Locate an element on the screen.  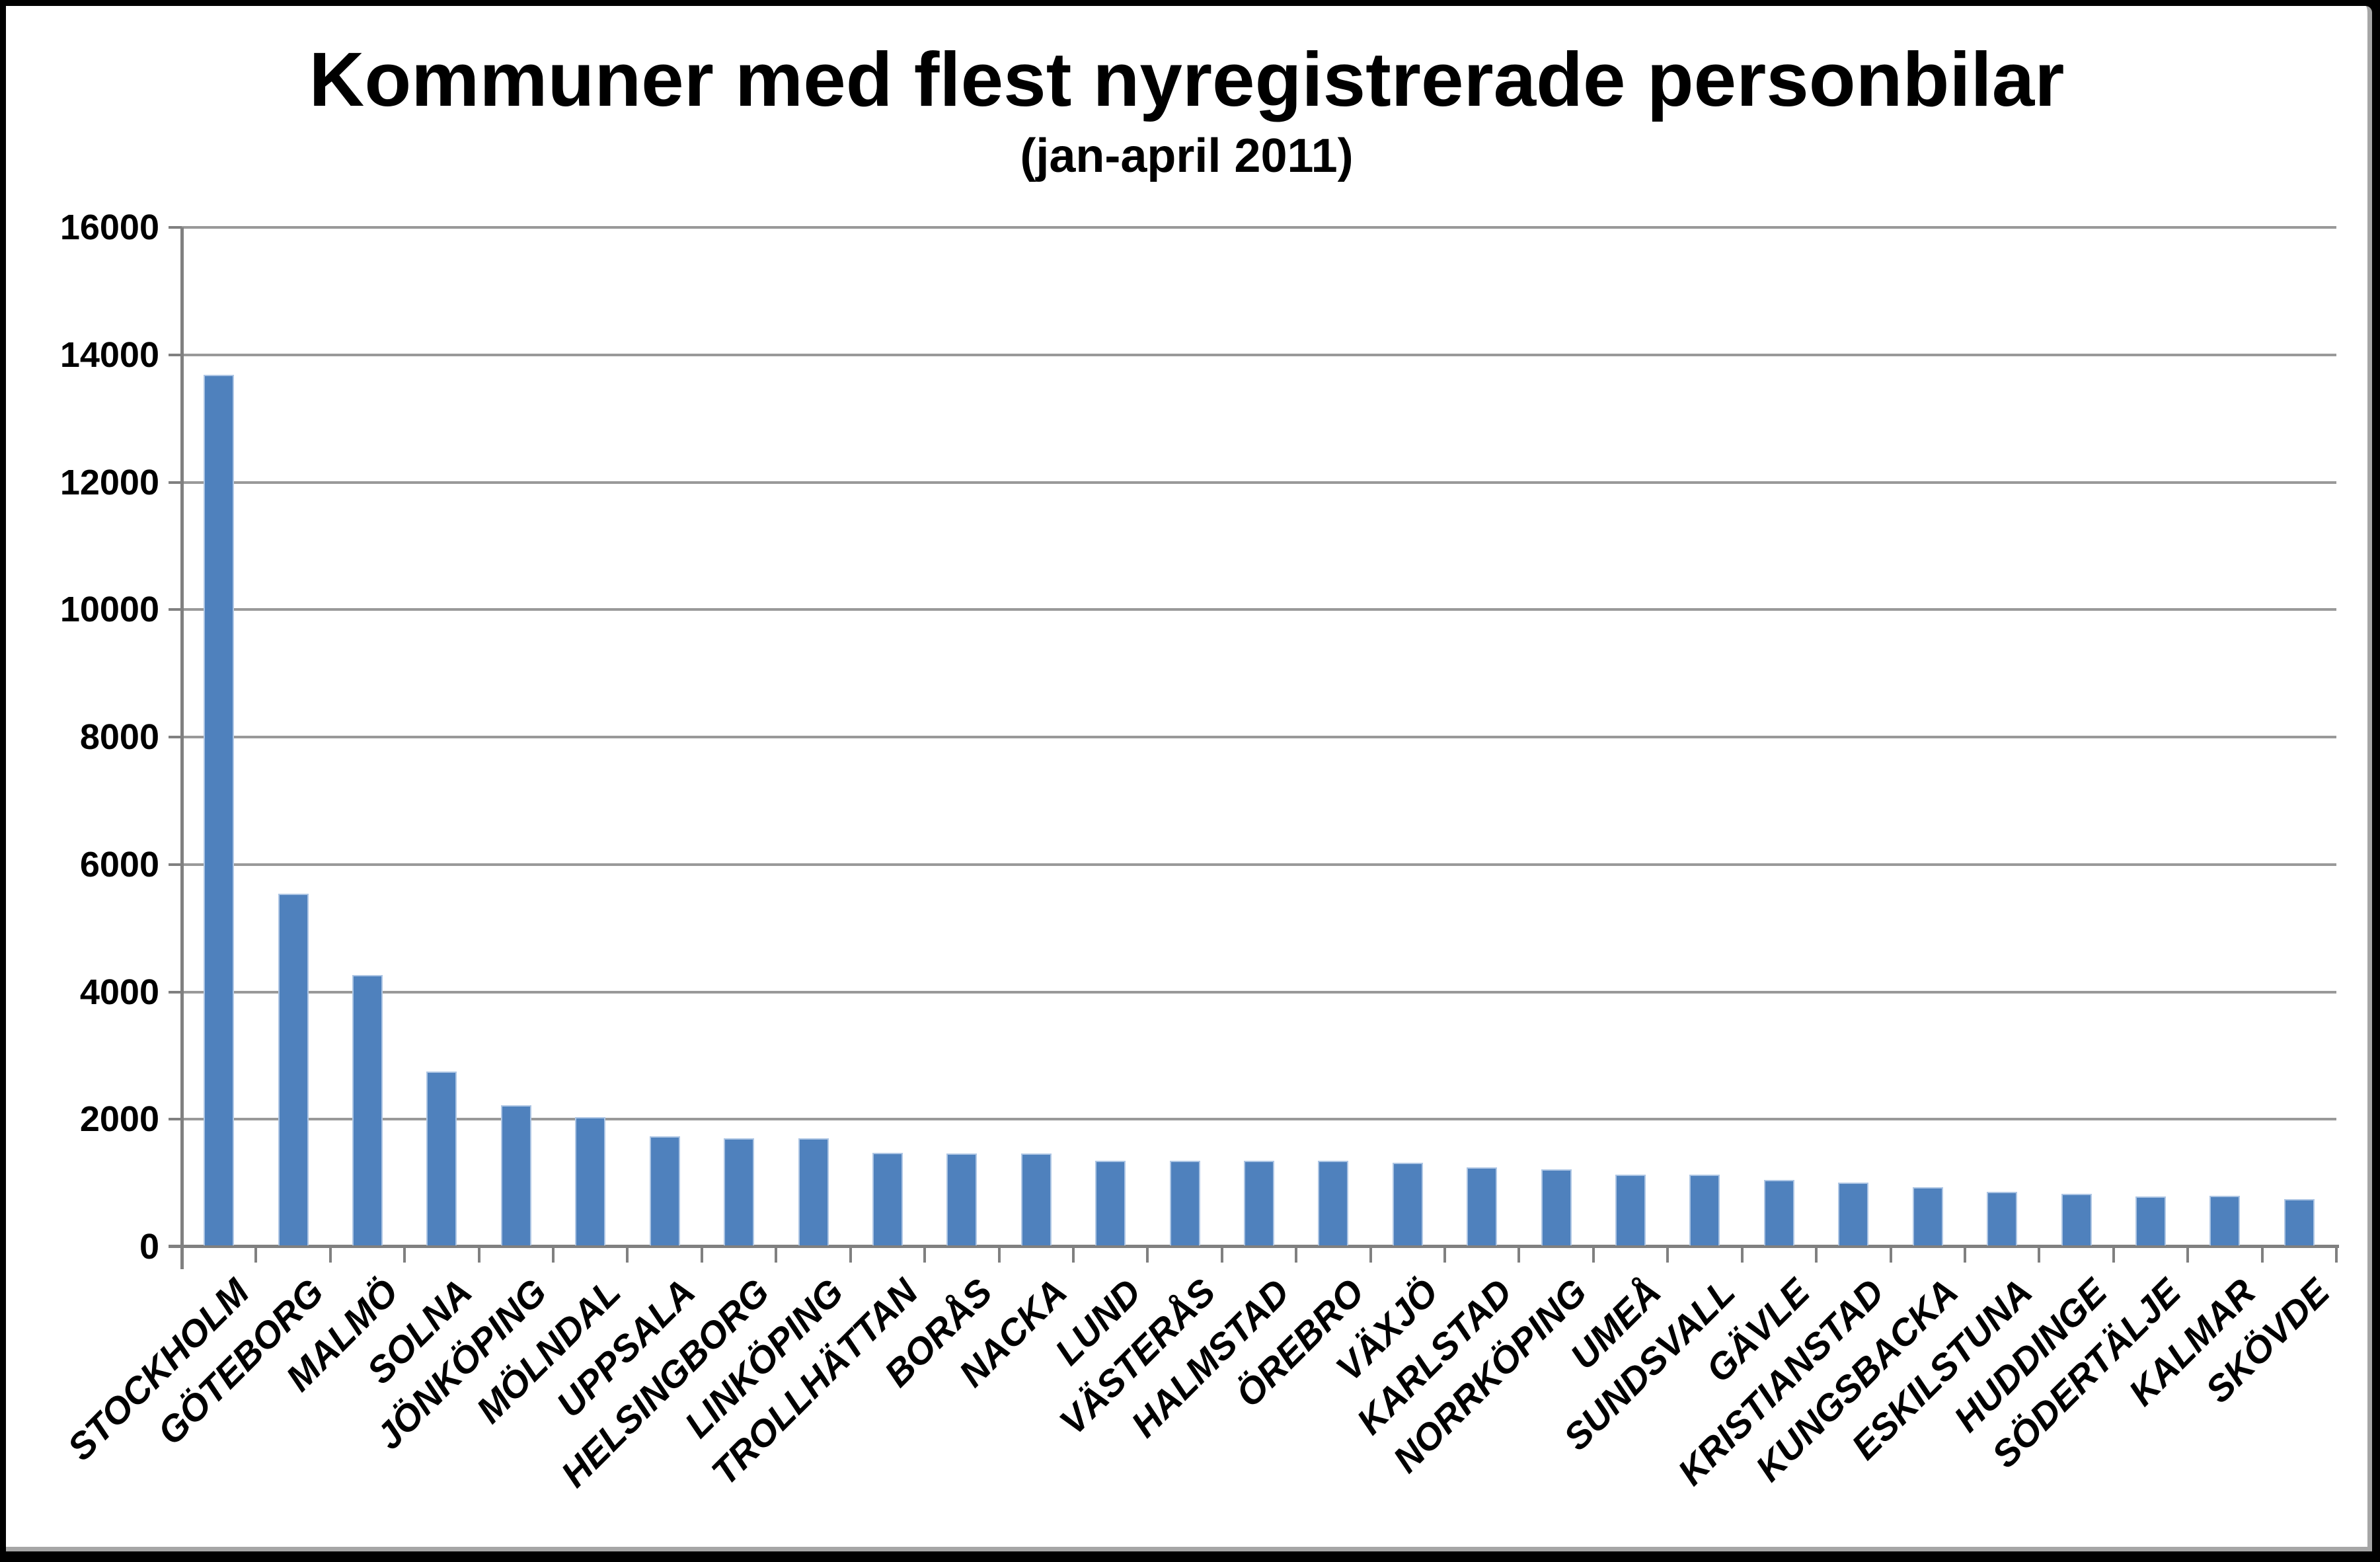
y-tick-label-14000: 14000 is located at coordinates (109, 354).